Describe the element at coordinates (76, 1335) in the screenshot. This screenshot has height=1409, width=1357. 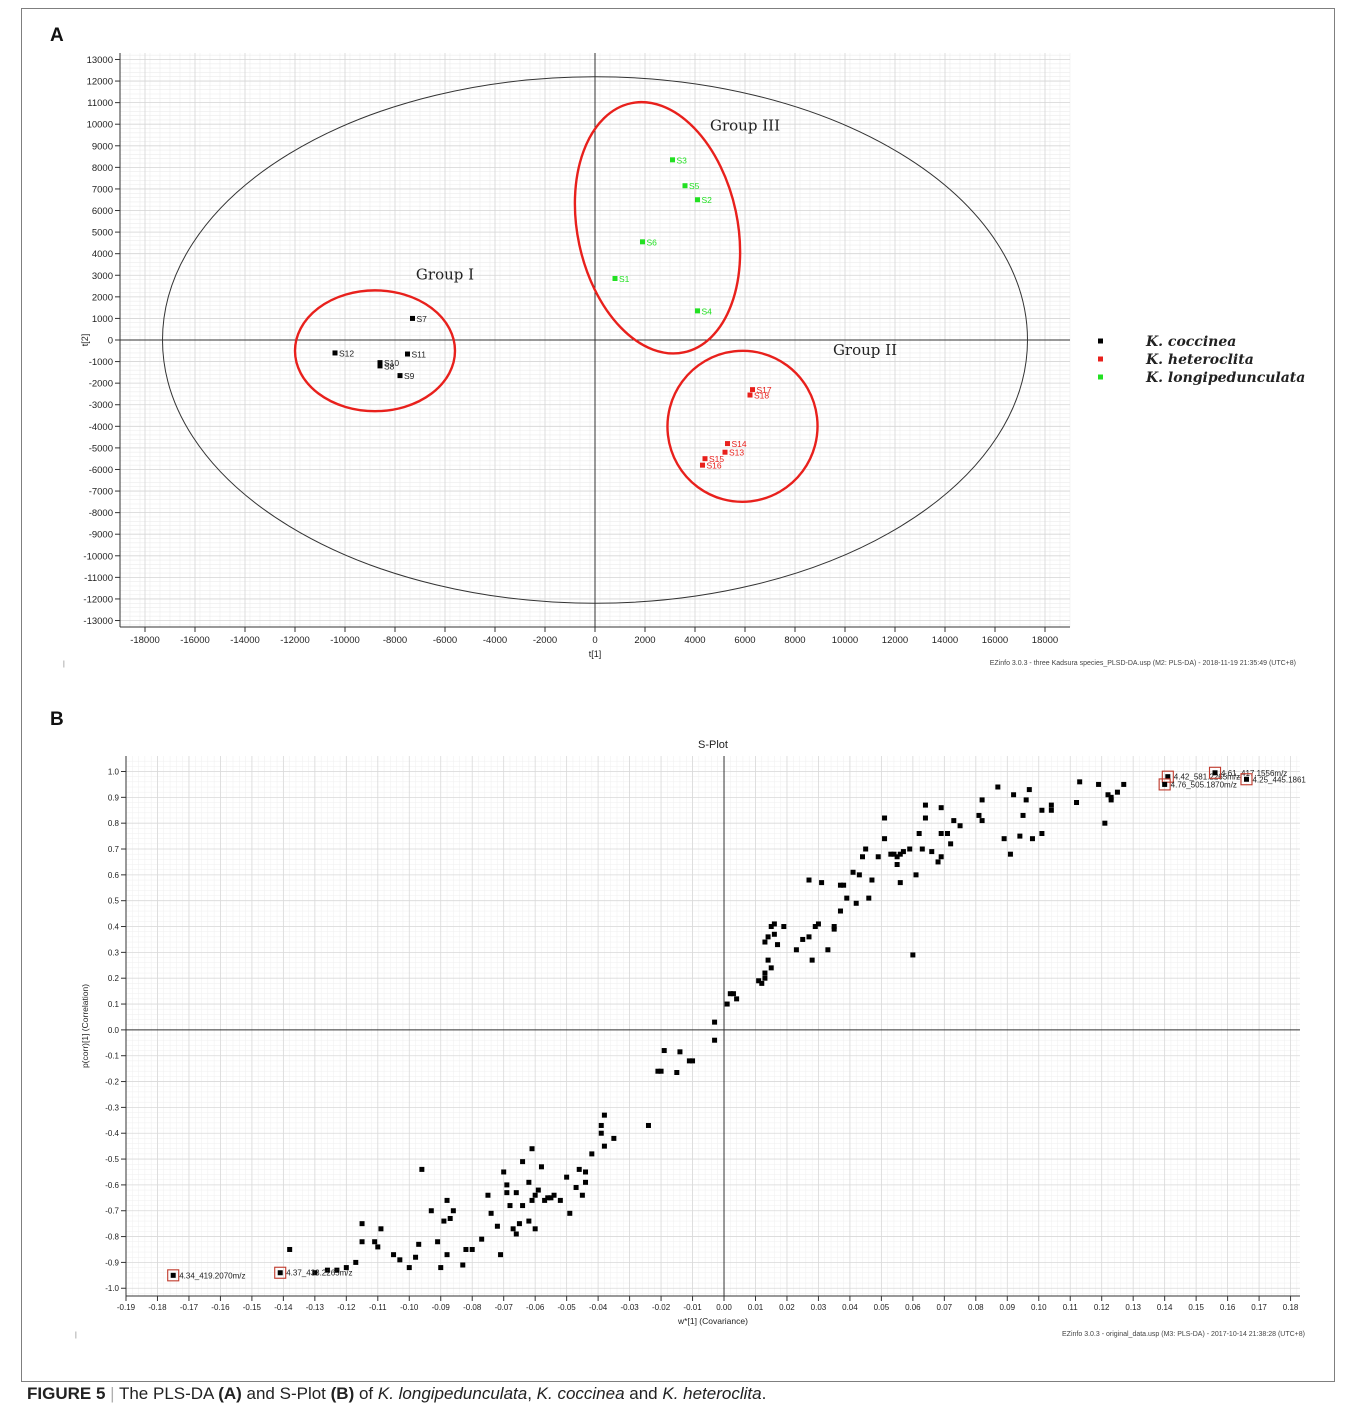
I see `panel-b-marker: |` at that location.